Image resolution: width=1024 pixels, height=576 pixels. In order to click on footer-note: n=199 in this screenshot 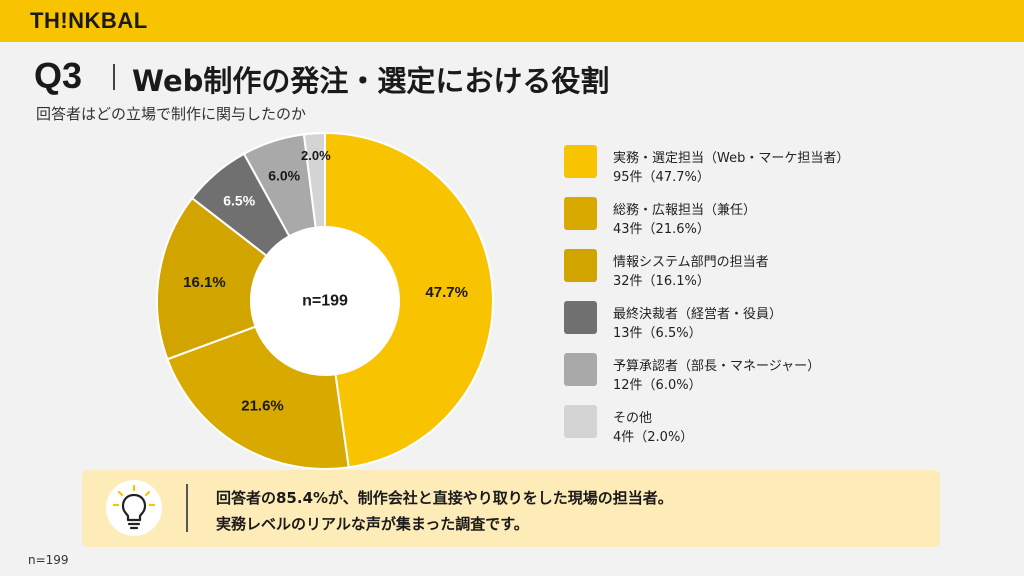, I will do `click(48, 560)`.